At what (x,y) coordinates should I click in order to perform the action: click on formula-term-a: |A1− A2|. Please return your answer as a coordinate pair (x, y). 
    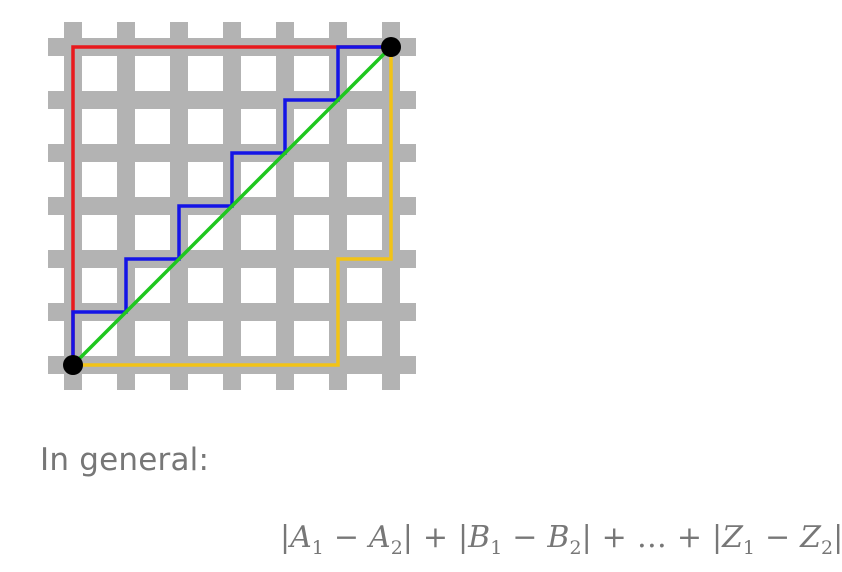
    Looking at the image, I should click on (346, 539).